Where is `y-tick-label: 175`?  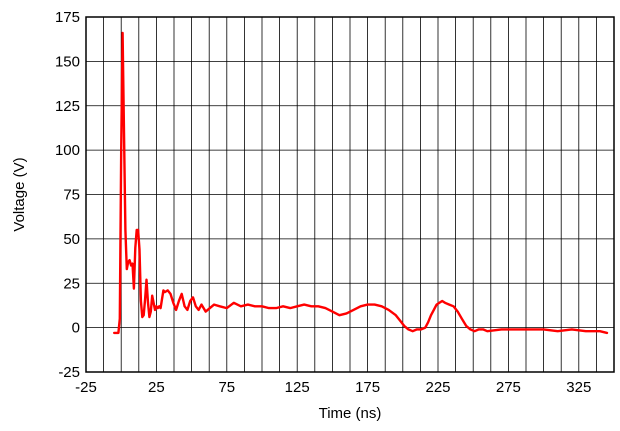 y-tick-label: 175 is located at coordinates (67, 17).